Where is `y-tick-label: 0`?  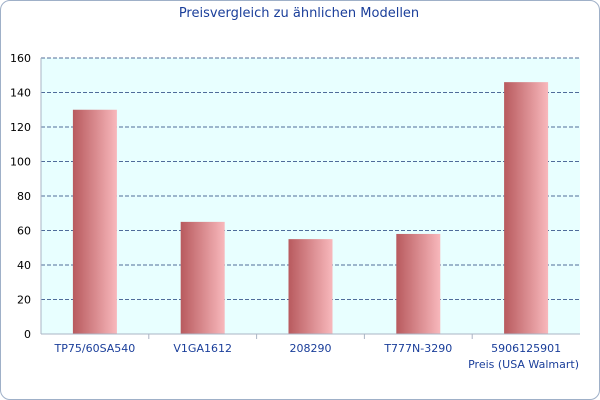 y-tick-label: 0 is located at coordinates (27, 334).